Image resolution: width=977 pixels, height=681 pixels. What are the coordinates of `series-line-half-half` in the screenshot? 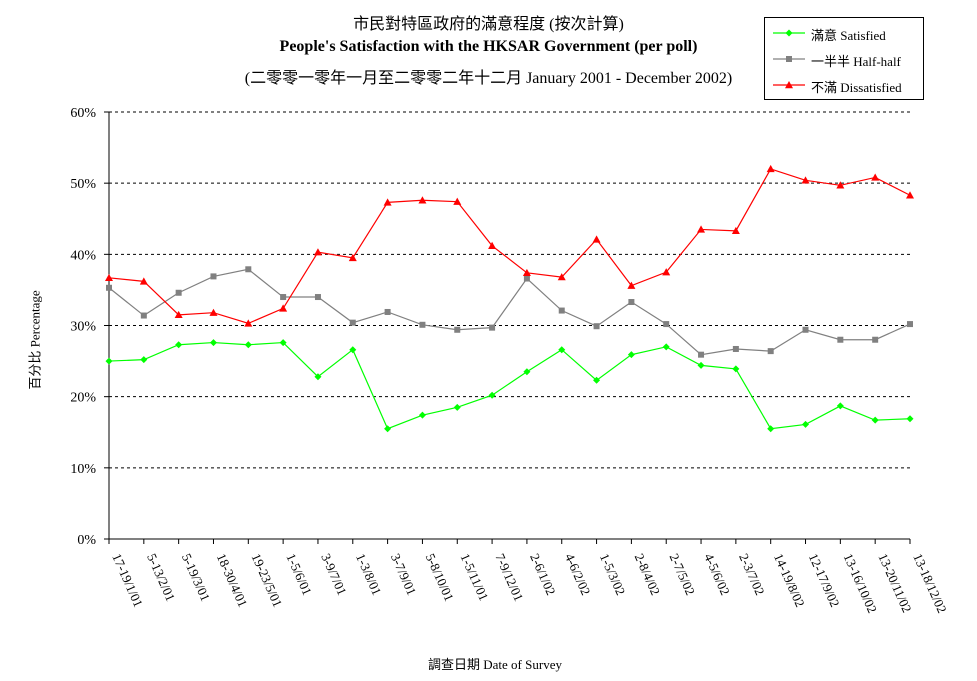 It's located at (509, 312).